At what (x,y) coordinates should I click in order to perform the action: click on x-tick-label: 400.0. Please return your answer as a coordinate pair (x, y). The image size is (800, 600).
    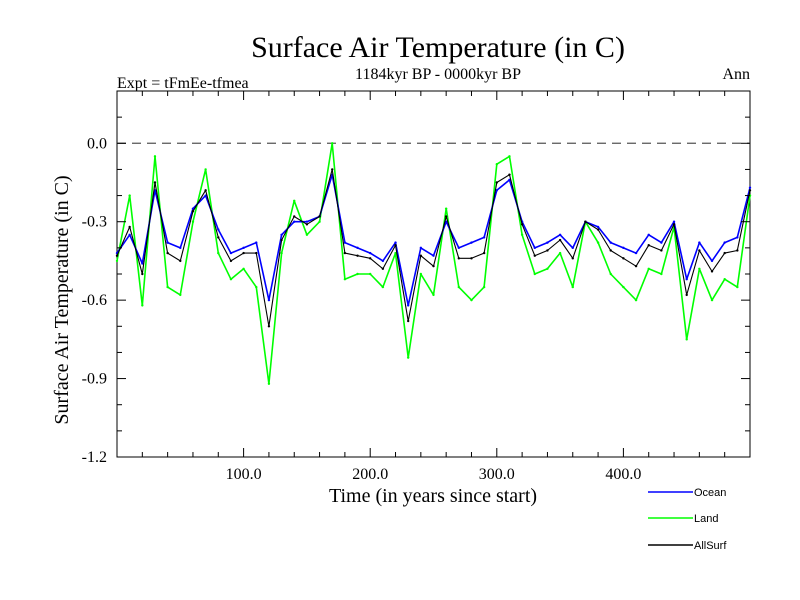
    Looking at the image, I should click on (623, 474).